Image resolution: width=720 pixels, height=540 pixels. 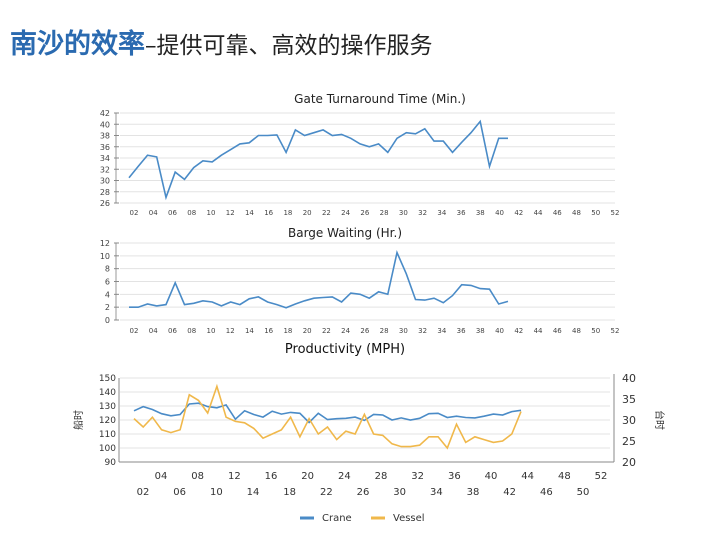 I want to click on y-tick-label: 26, so click(x=105, y=203).